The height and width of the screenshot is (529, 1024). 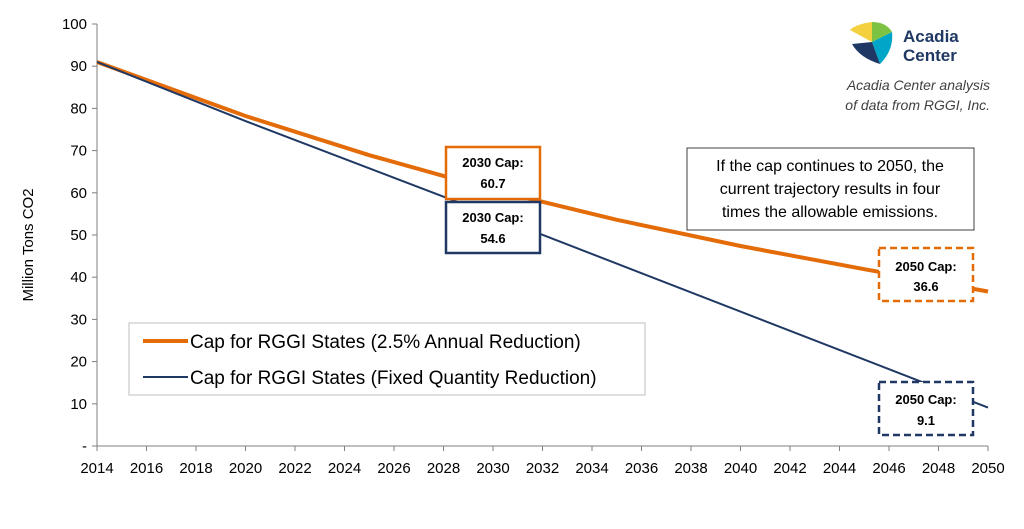 What do you see at coordinates (492, 238) in the screenshot?
I see `annotation-2030-blue-value: 54.6` at bounding box center [492, 238].